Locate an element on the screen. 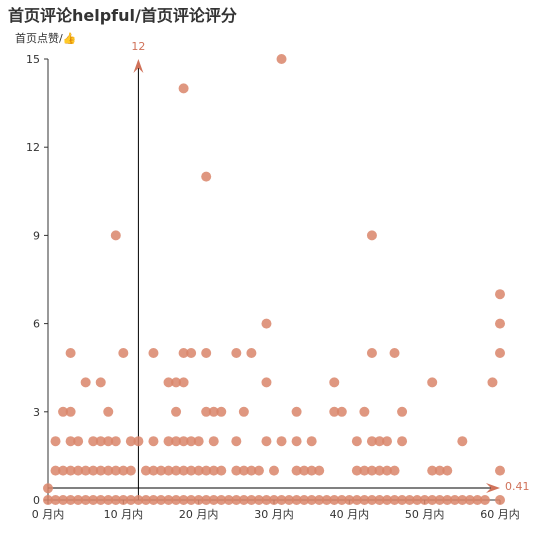 The width and height of the screenshot is (538, 538). y-tick-label: 12 is located at coordinates (33, 147).